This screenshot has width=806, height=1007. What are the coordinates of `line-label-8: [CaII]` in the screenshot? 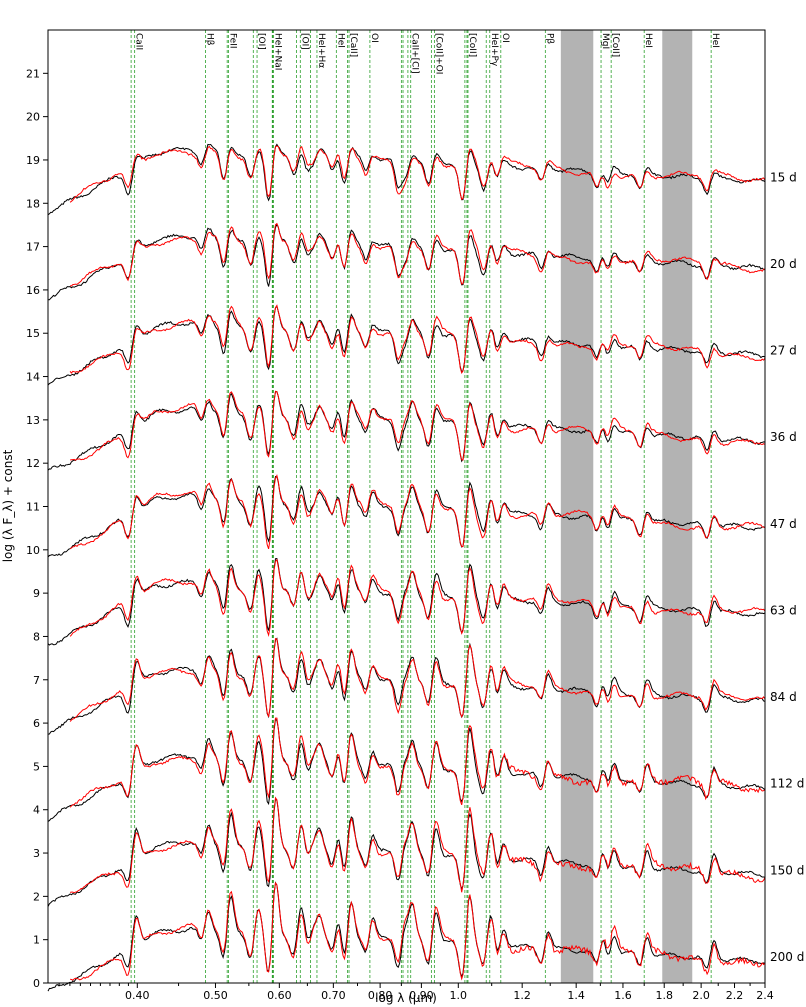 It's located at (353, 45).